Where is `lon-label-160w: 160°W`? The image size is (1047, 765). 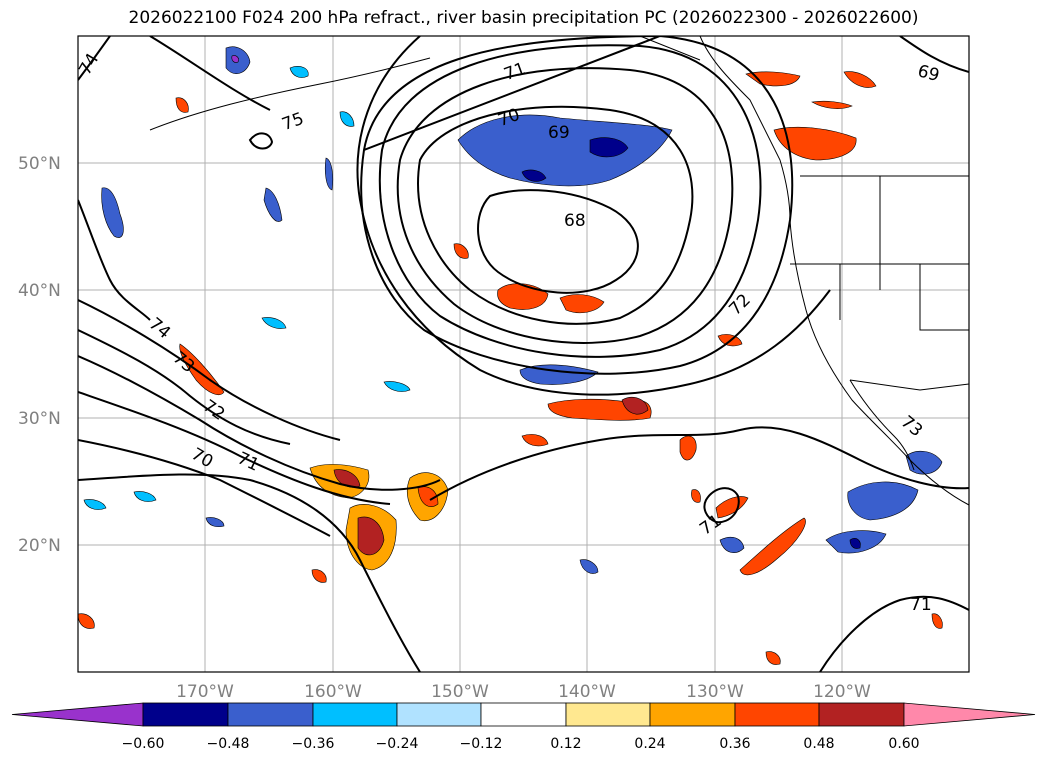
lon-label-160w: 160°W is located at coordinates (333, 692).